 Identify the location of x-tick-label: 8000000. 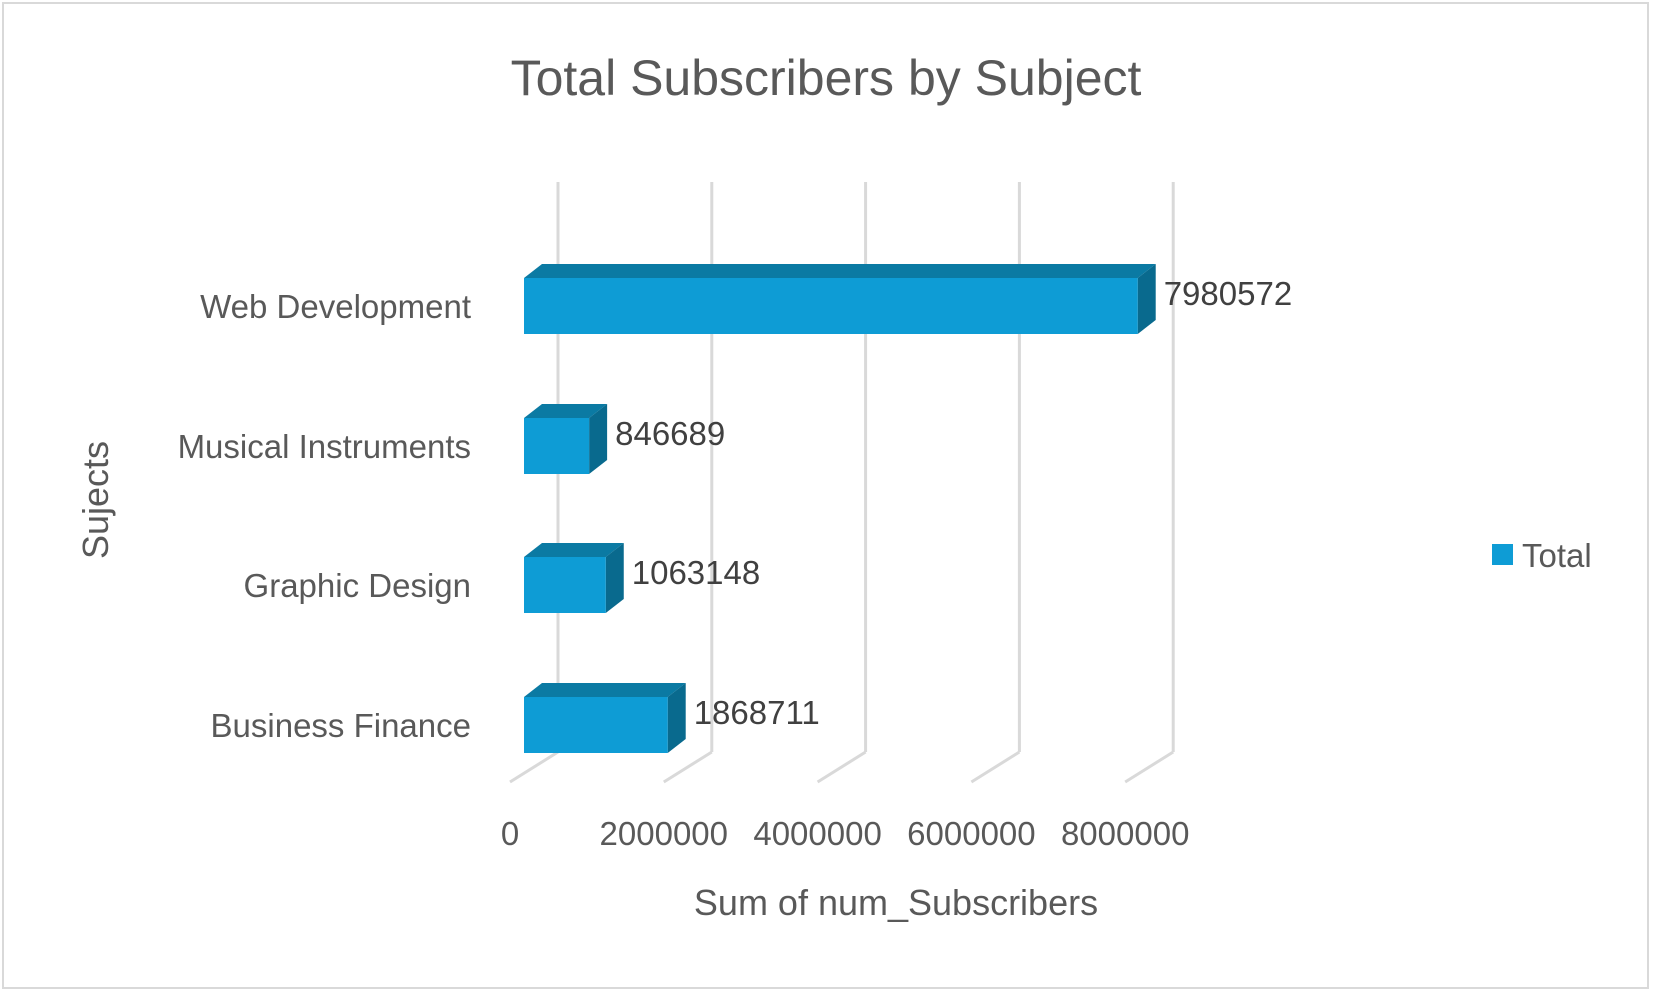
(1125, 833).